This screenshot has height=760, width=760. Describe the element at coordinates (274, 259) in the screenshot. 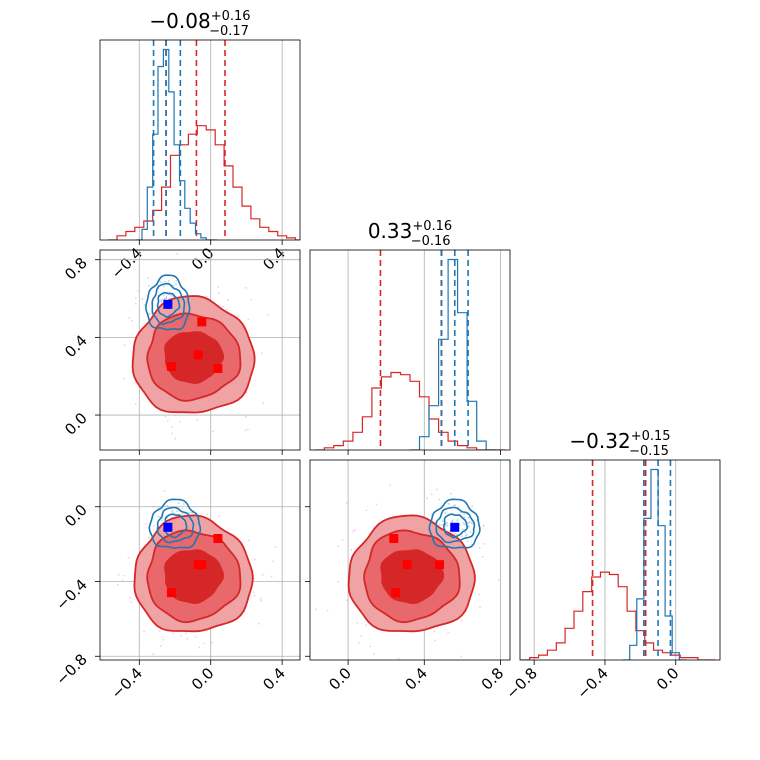

I see `x-tick-label: 0.4` at that location.